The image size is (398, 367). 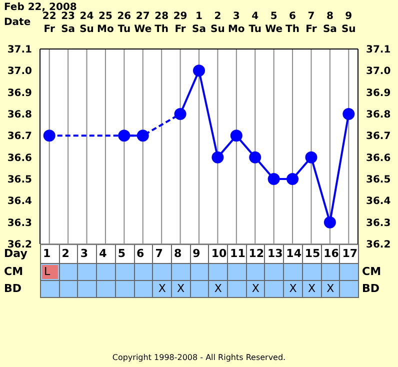 What do you see at coordinates (103, 253) in the screenshot?
I see `x2-tick-label: 4` at bounding box center [103, 253].